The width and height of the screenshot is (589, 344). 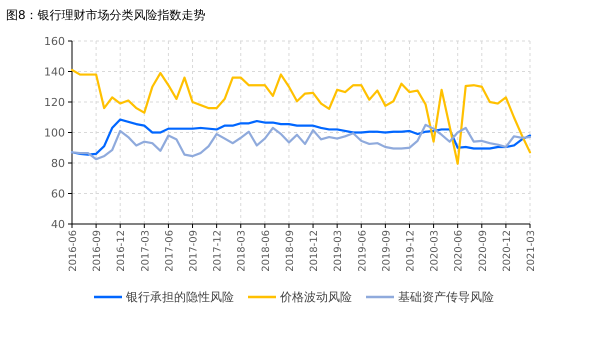 I want to click on x-tick-label: 2019-03, so click(x=338, y=251).